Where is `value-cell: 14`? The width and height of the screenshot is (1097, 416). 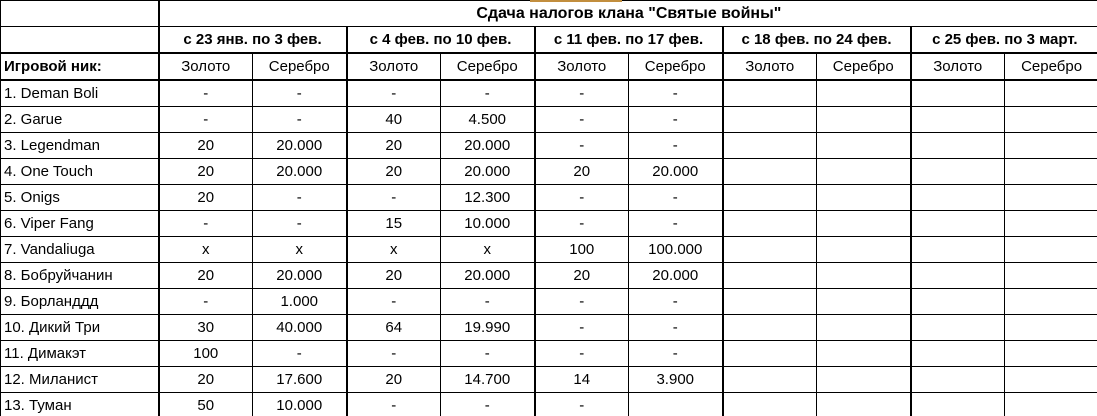
value-cell: 14 is located at coordinates (581, 379).